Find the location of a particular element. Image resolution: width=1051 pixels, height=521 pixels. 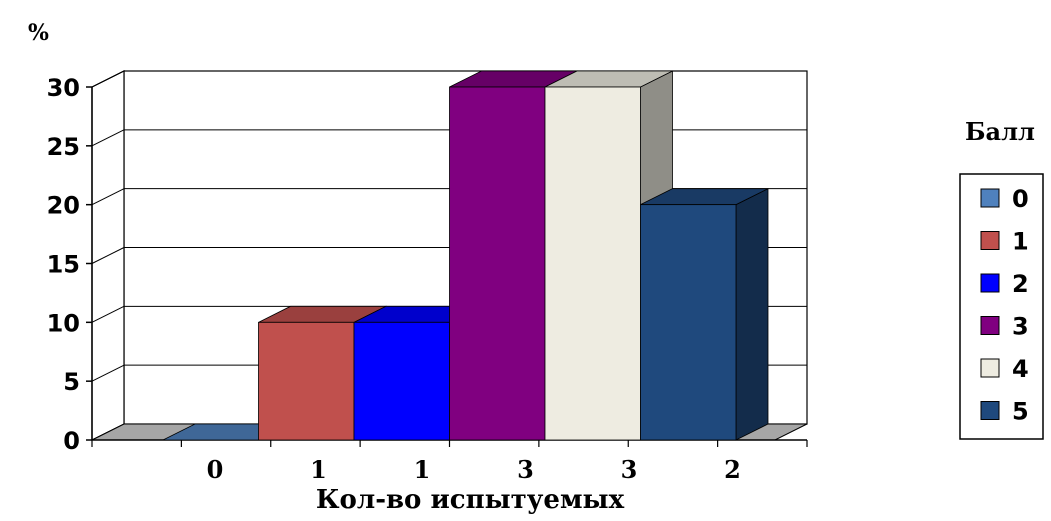

legend-title: Балл is located at coordinates (1000, 131).